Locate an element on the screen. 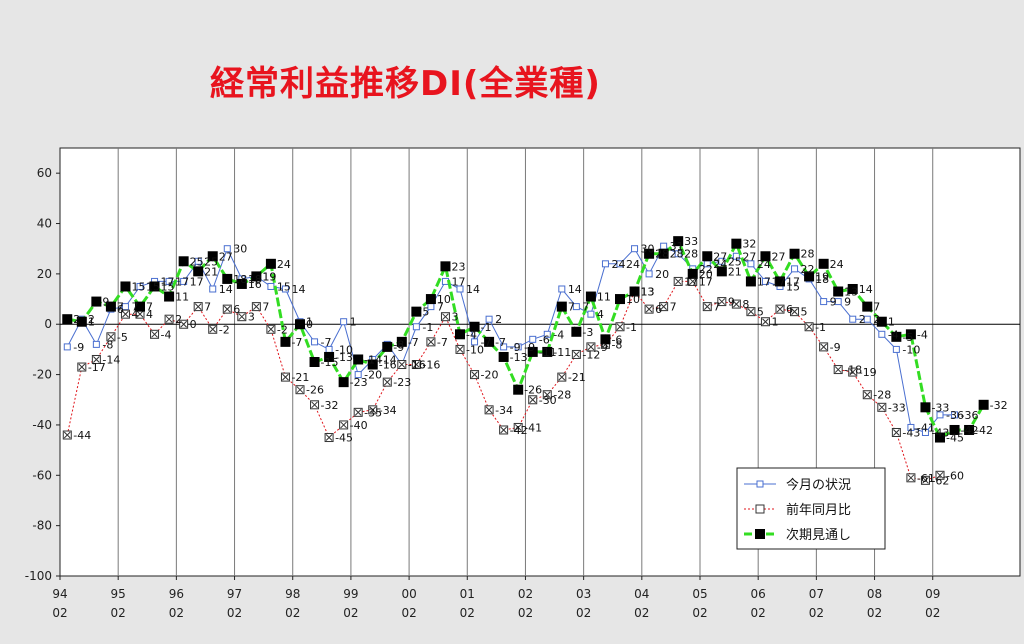 Image resolution: width=1024 pixels, height=644 pixels. data-label: -16 is located at coordinates (417, 365).